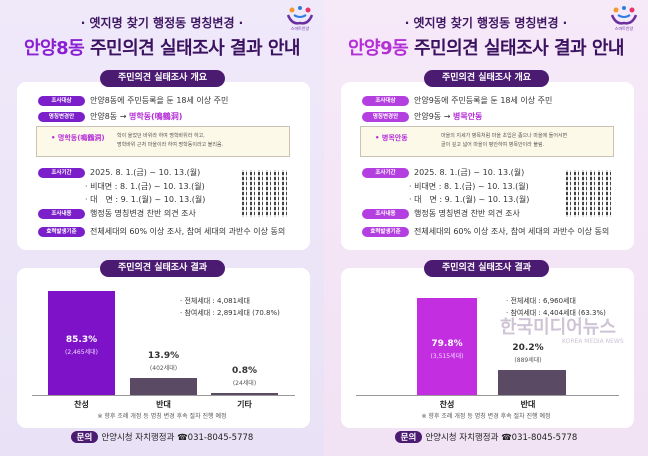 The width and height of the screenshot is (648, 456). What do you see at coordinates (528, 348) in the screenshot?
I see `bar-value-label: 20.2%` at bounding box center [528, 348].